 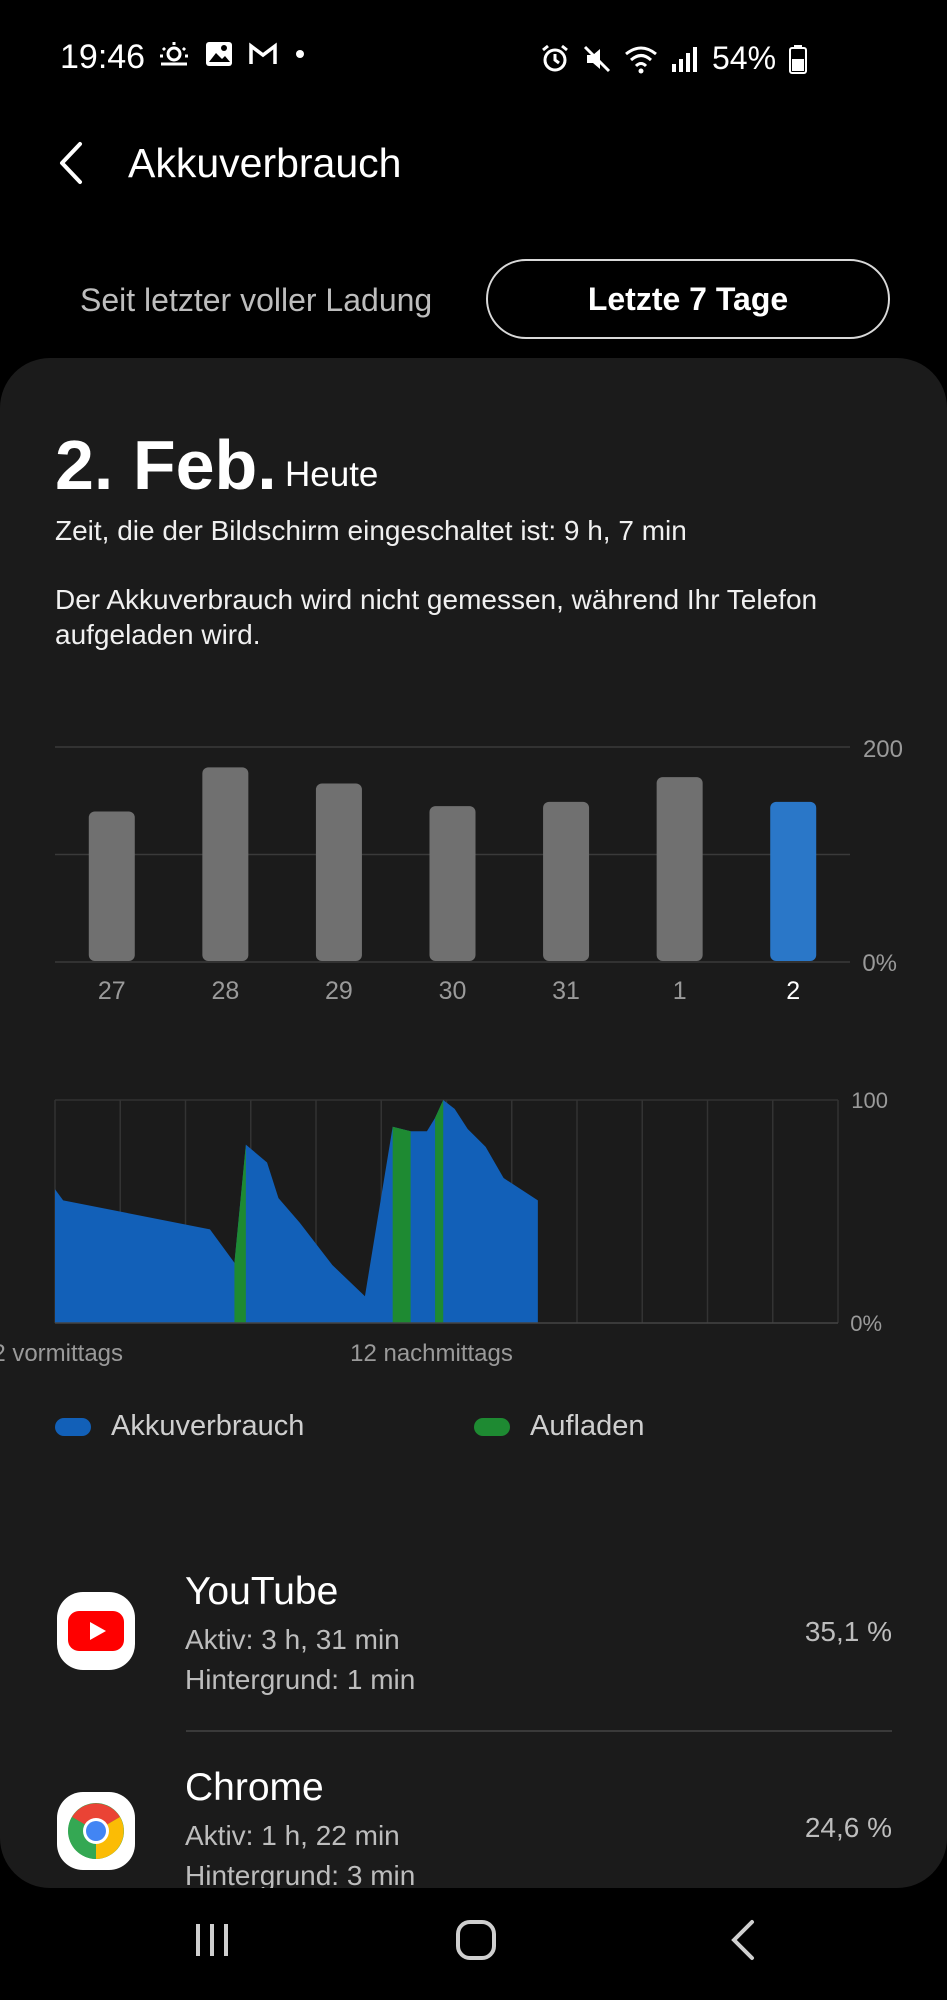 I want to click on notification-dot-icon, so click(x=300, y=54).